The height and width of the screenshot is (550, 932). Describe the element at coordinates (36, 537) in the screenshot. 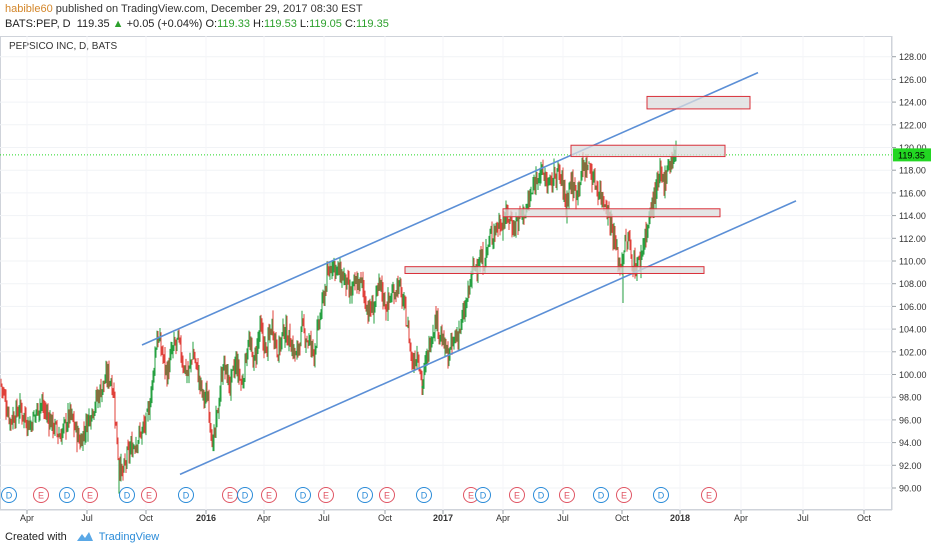

I see `created-with-text: Created with` at that location.